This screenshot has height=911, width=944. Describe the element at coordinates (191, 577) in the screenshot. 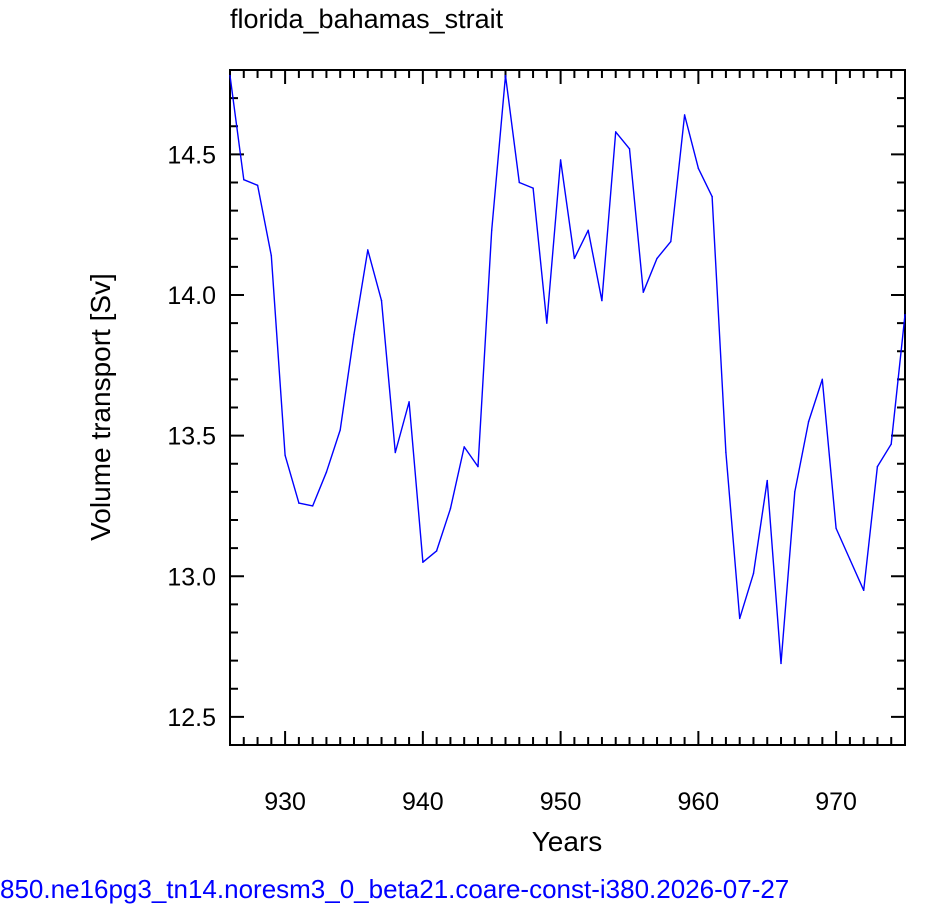

I see `y-tick-label: 13.0` at that location.